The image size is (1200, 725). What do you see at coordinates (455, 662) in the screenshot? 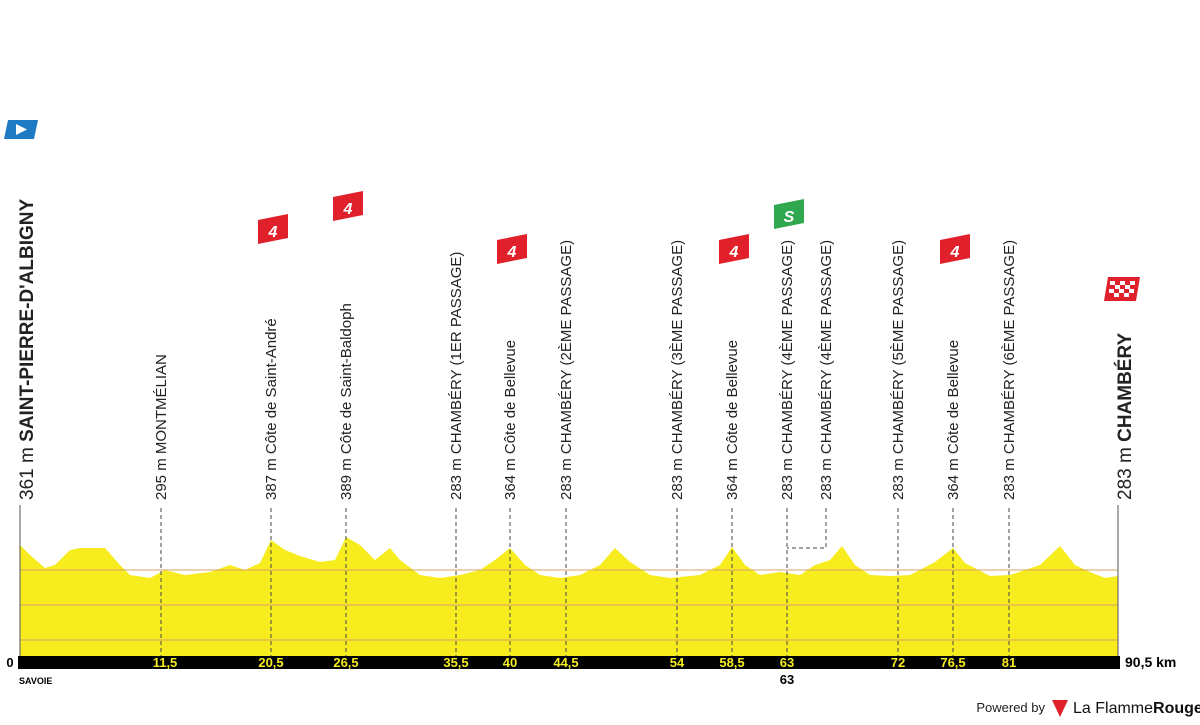
I see `km-label: 35,5` at bounding box center [455, 662].